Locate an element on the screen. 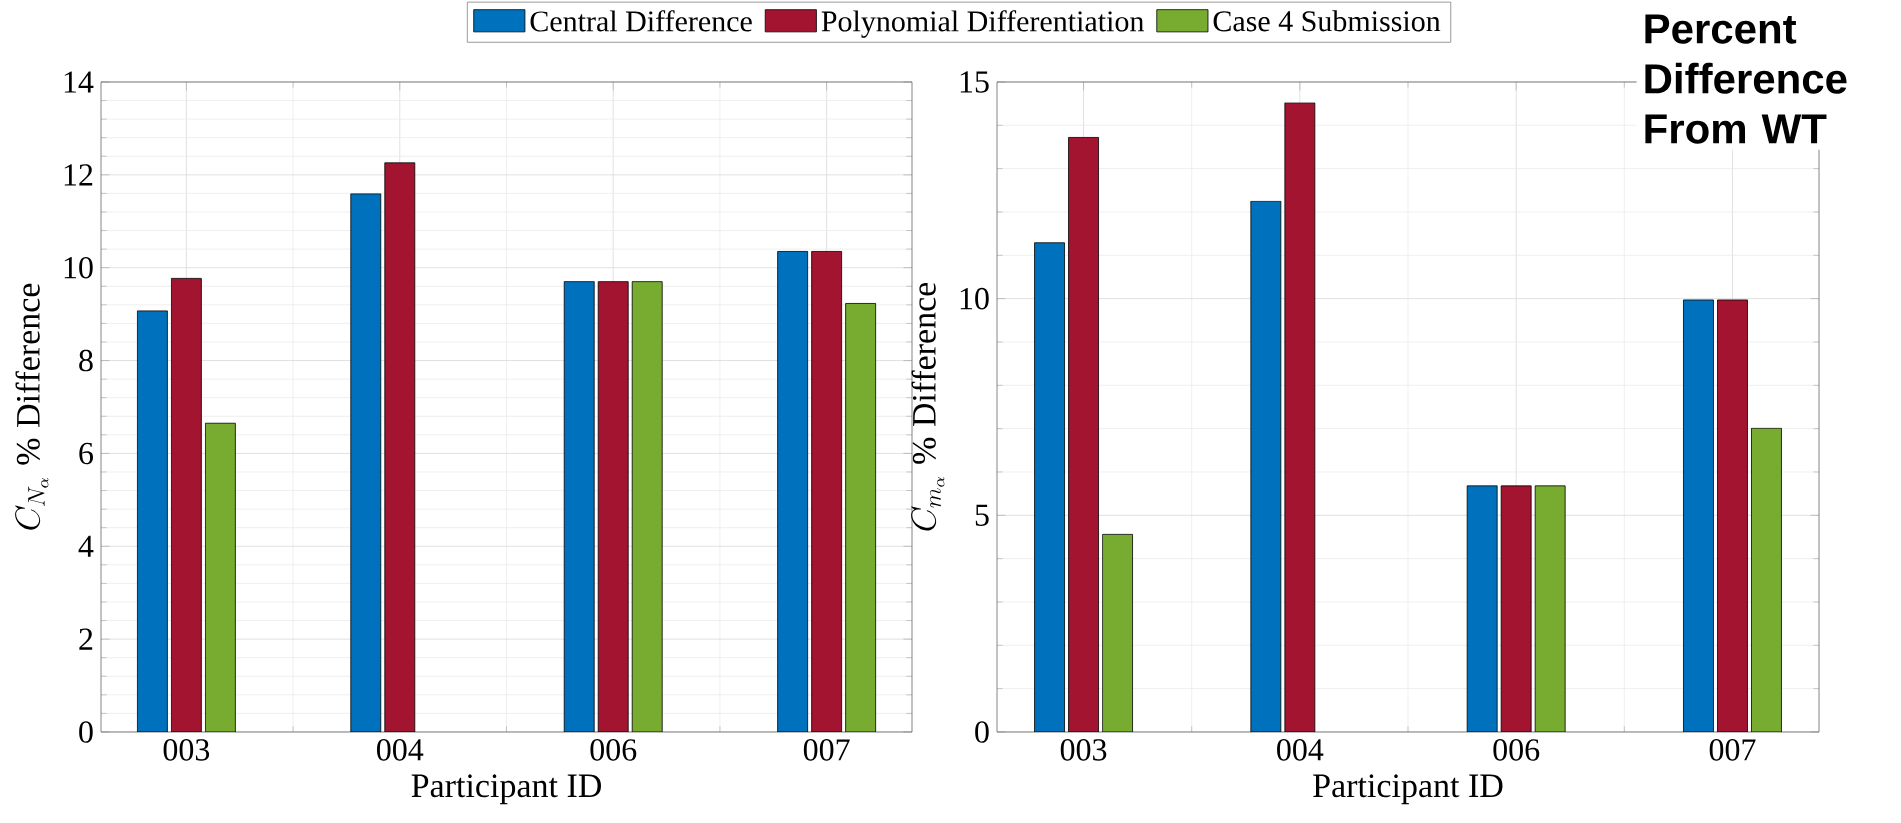  legend-label: Central Difference is located at coordinates (641, 21).